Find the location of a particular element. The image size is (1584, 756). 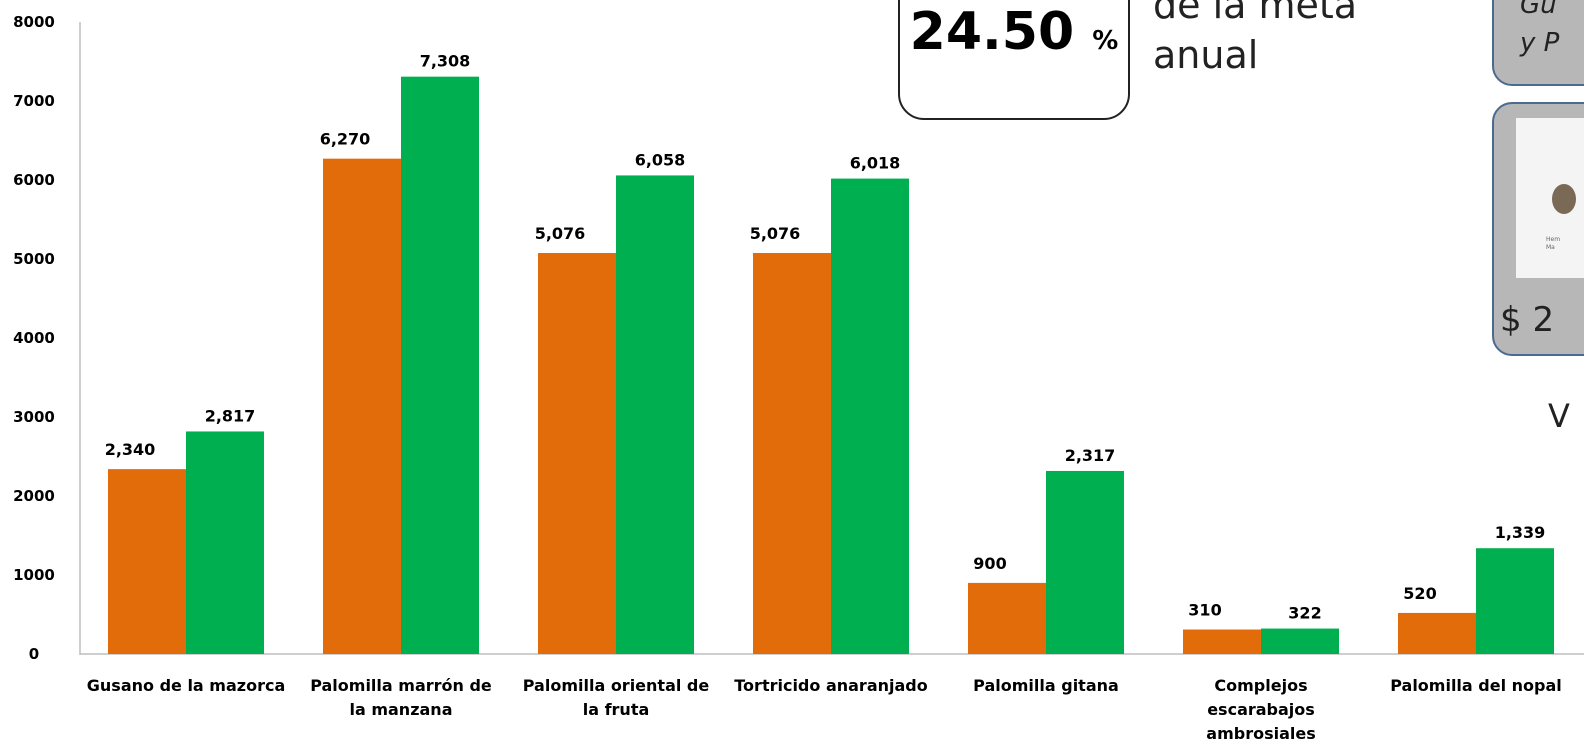

category-label-5-line-1: escarabajos is located at coordinates (1261, 709).